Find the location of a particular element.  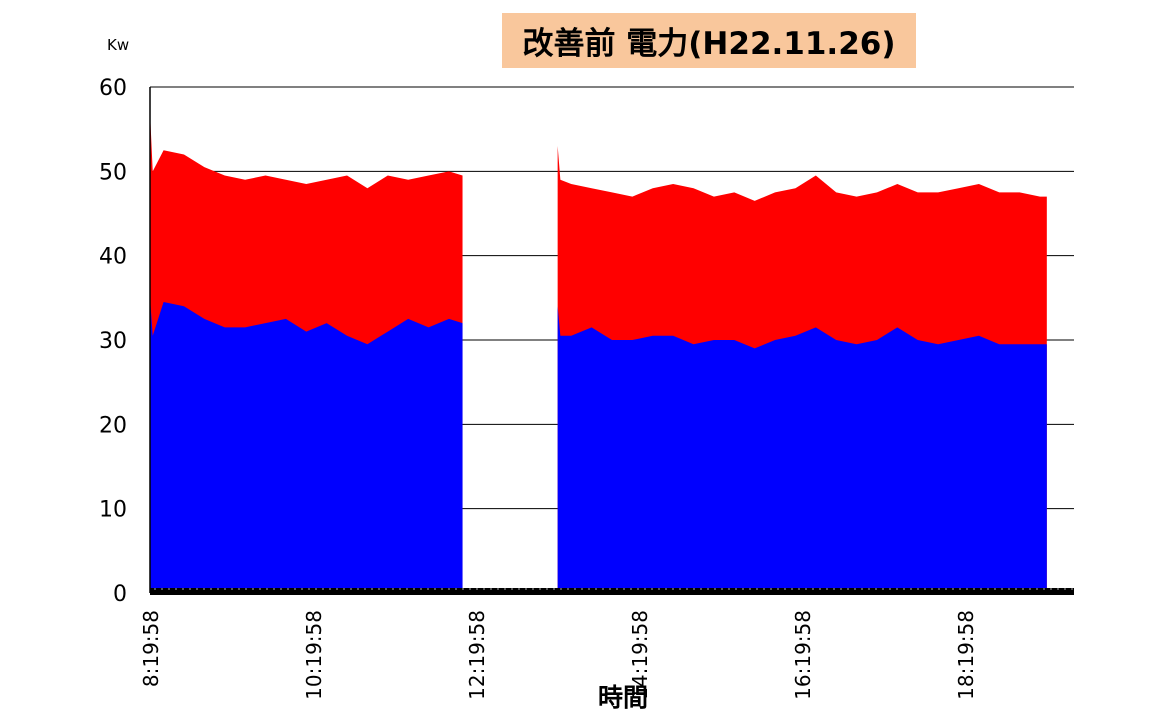

x-tick-label-0: 8:19:58 is located at coordinates (151, 648).